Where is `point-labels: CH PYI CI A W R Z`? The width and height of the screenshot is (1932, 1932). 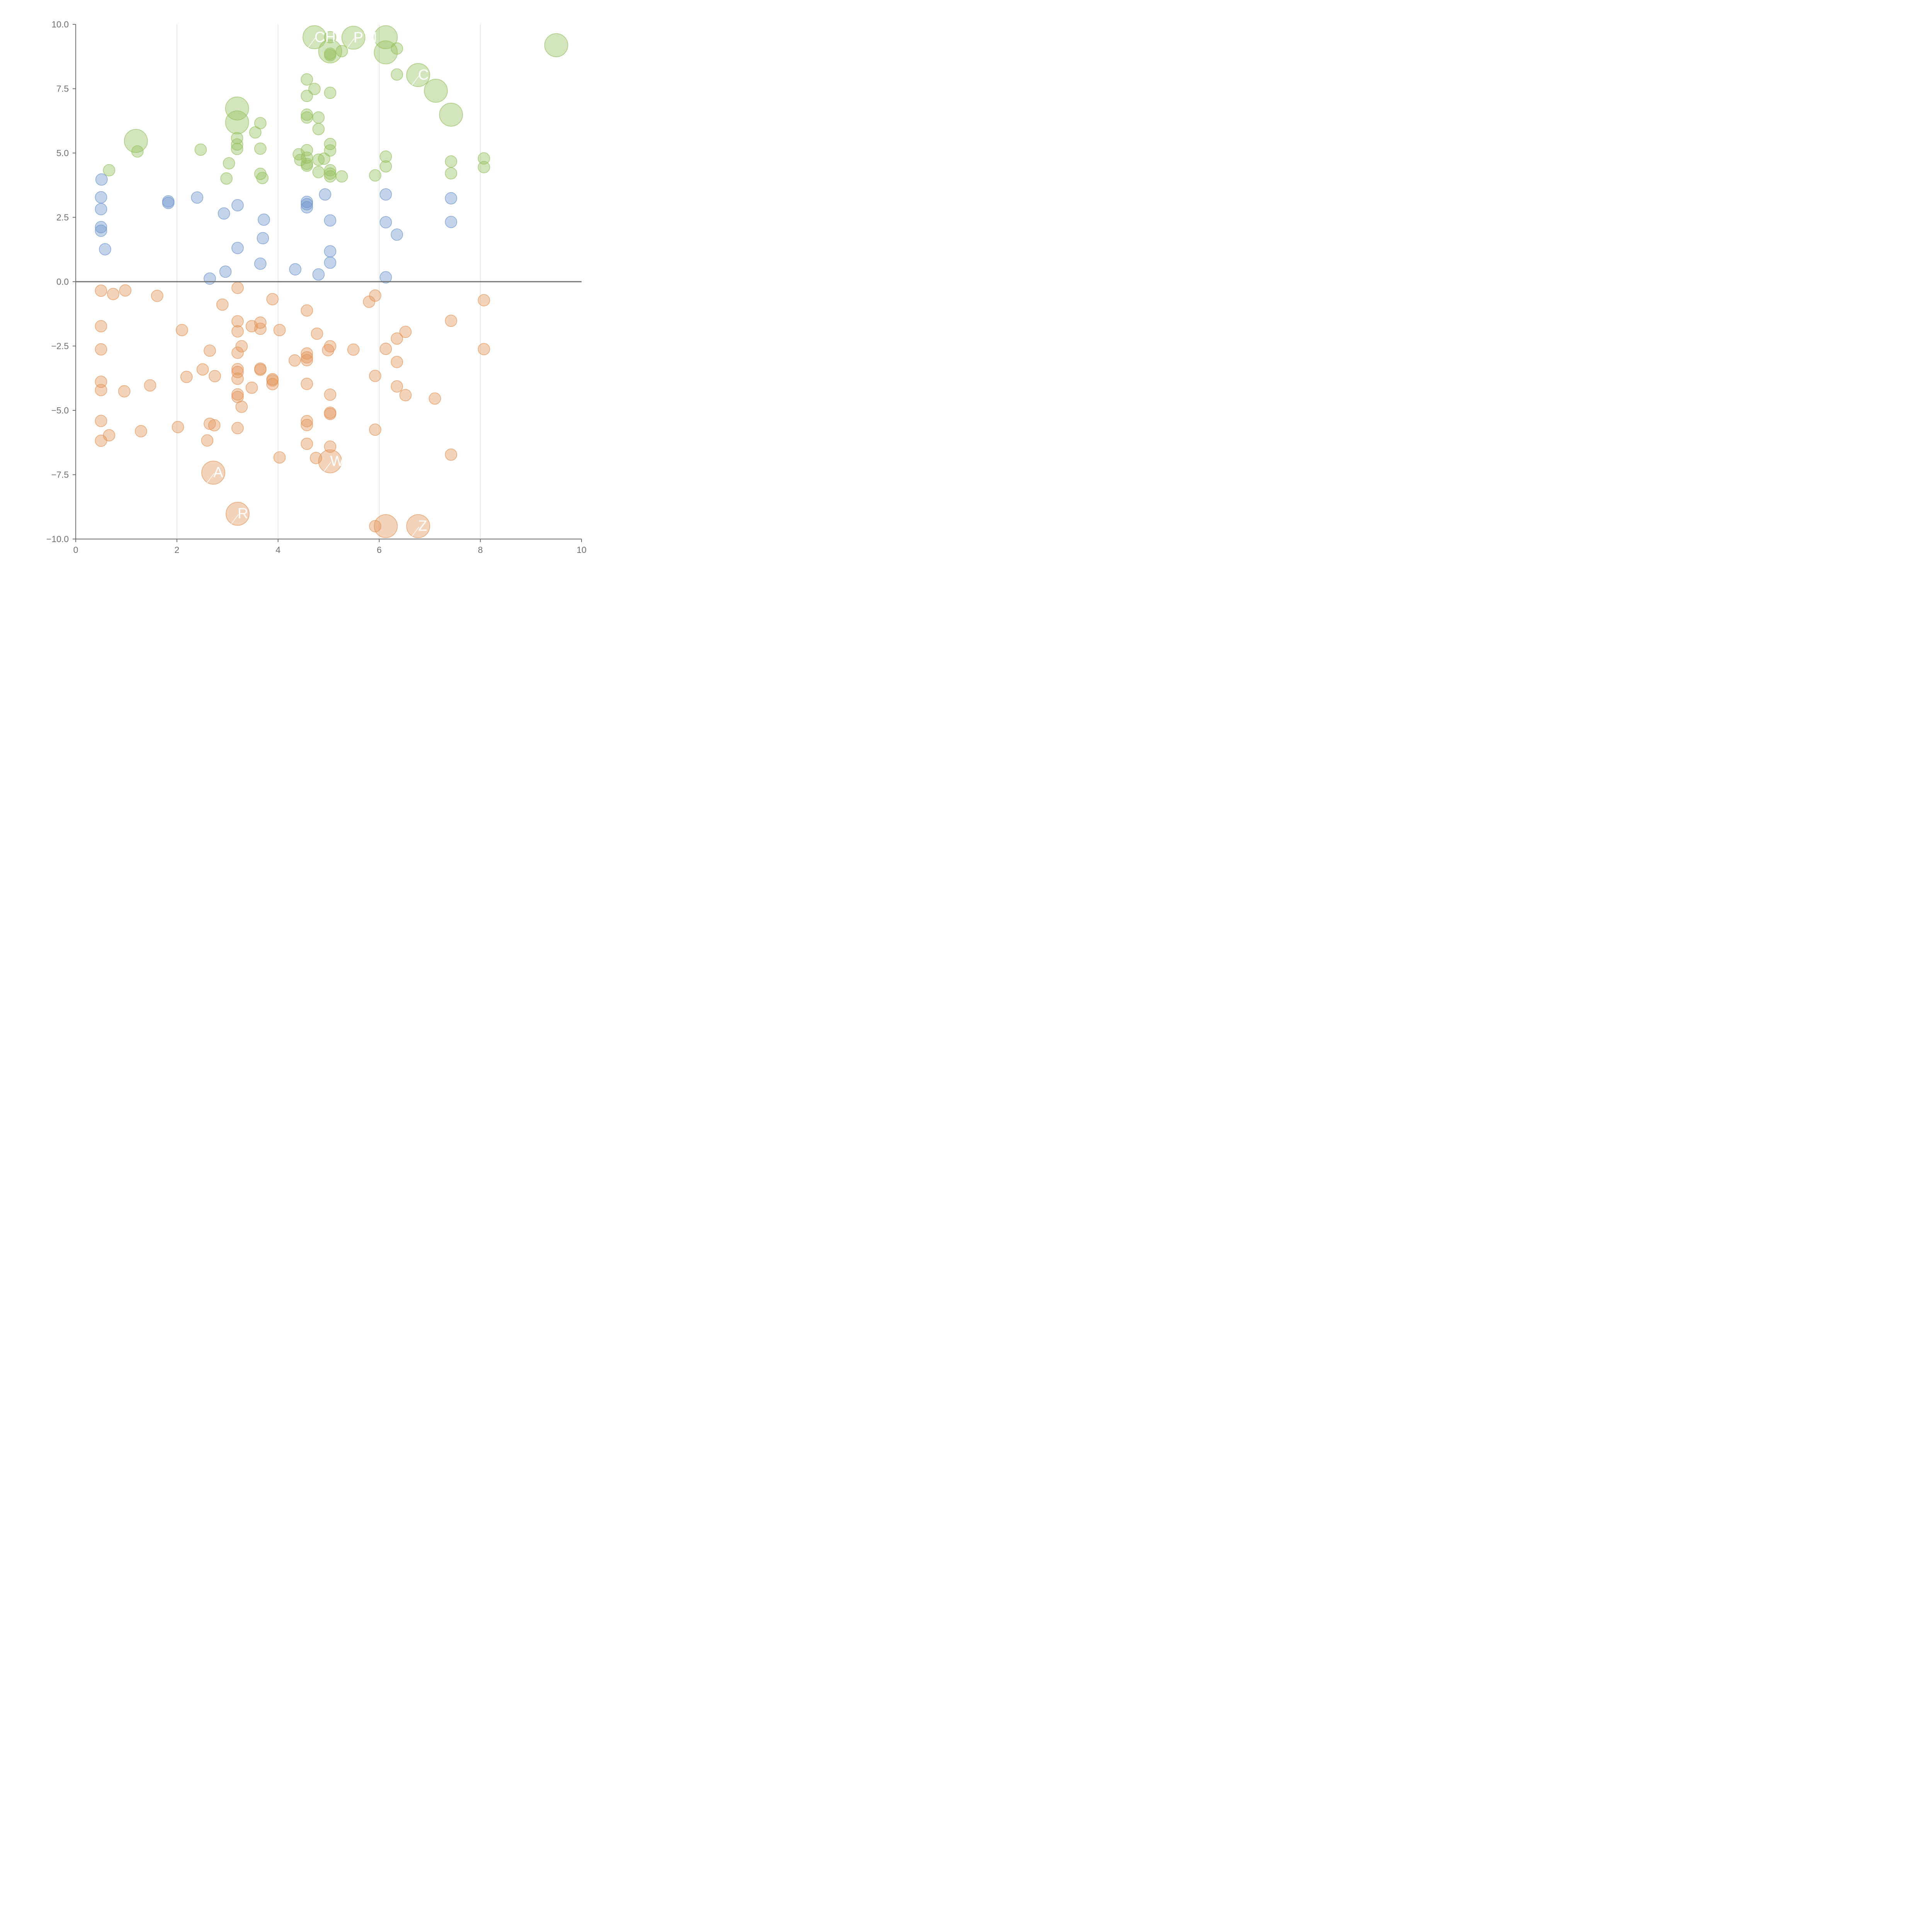
point-labels: CH PYI CI A W R Z is located at coordinates (320, 283).